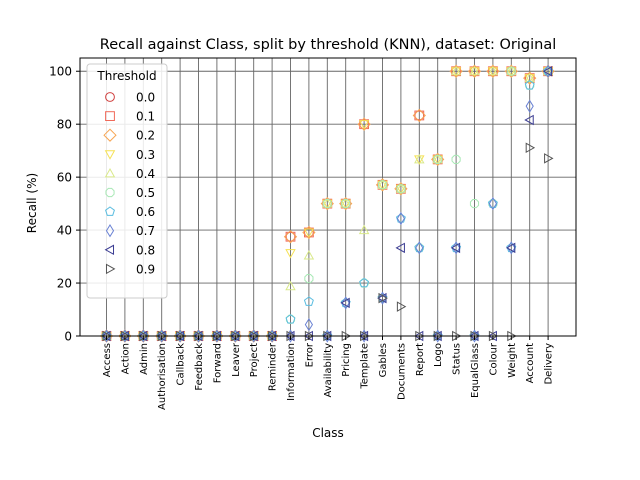  Describe the element at coordinates (145, 231) in the screenshot. I see `legend-label: 0.7` at that location.